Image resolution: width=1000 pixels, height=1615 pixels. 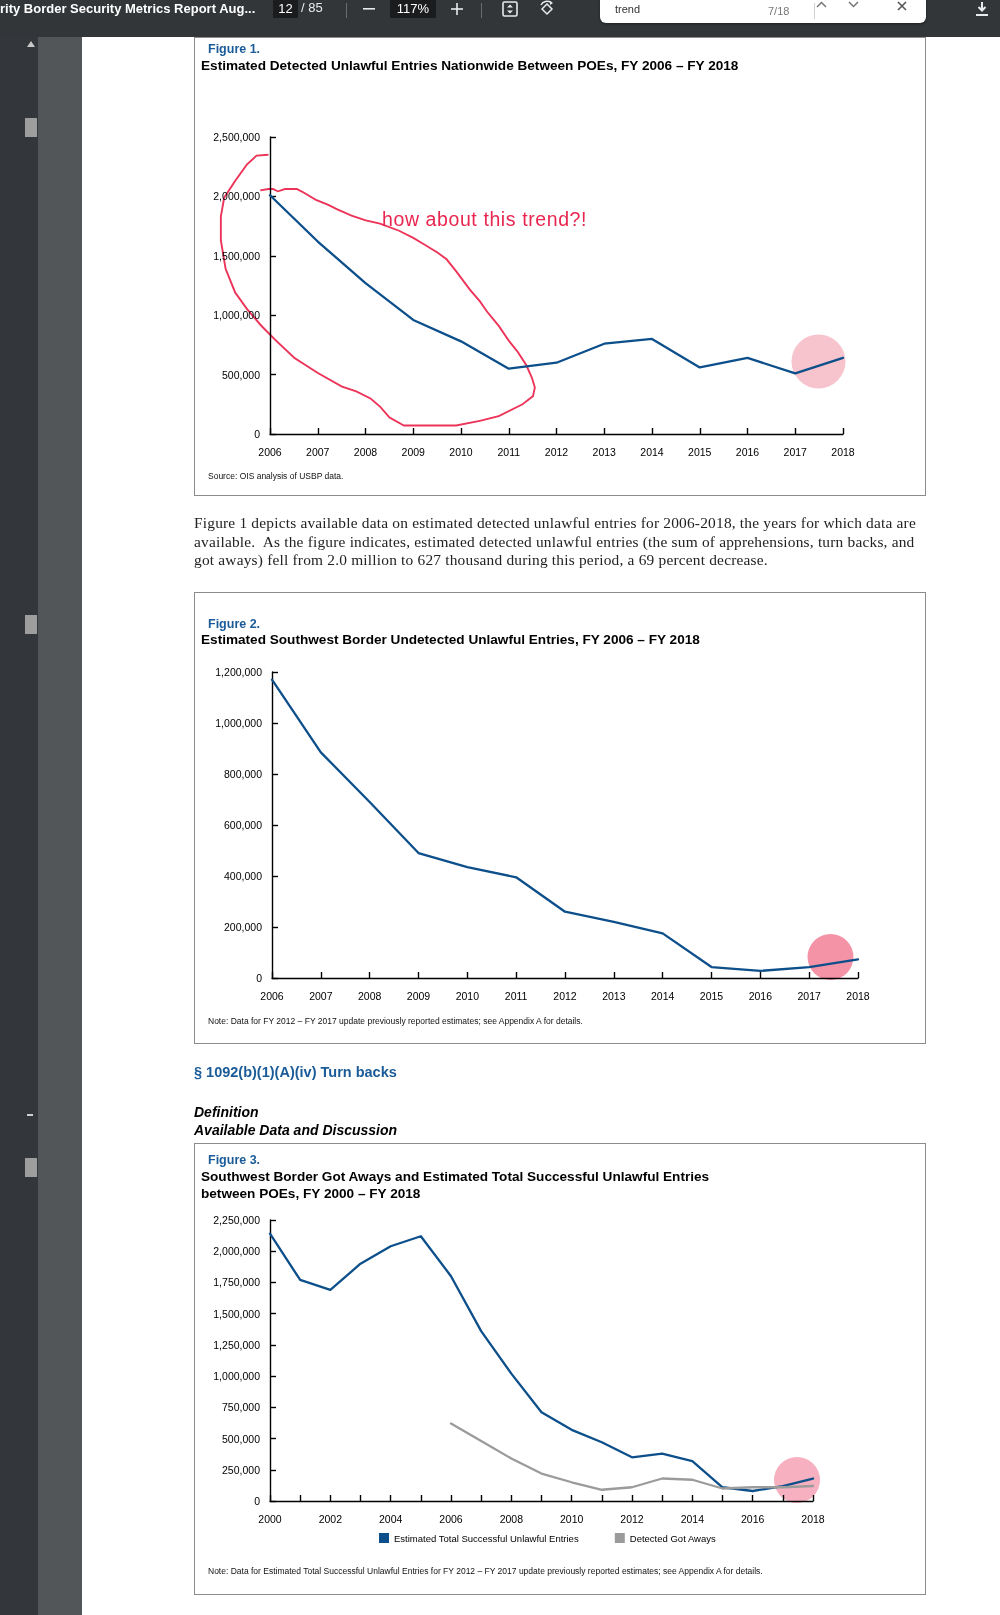 What do you see at coordinates (237, 1251) in the screenshot?
I see `y-tick-label: 2,000,000` at bounding box center [237, 1251].